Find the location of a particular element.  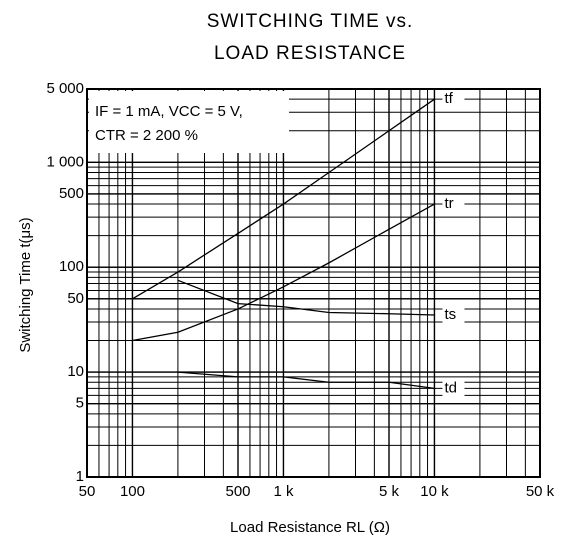

x-tick-label: 5 k is located at coordinates (389, 491).